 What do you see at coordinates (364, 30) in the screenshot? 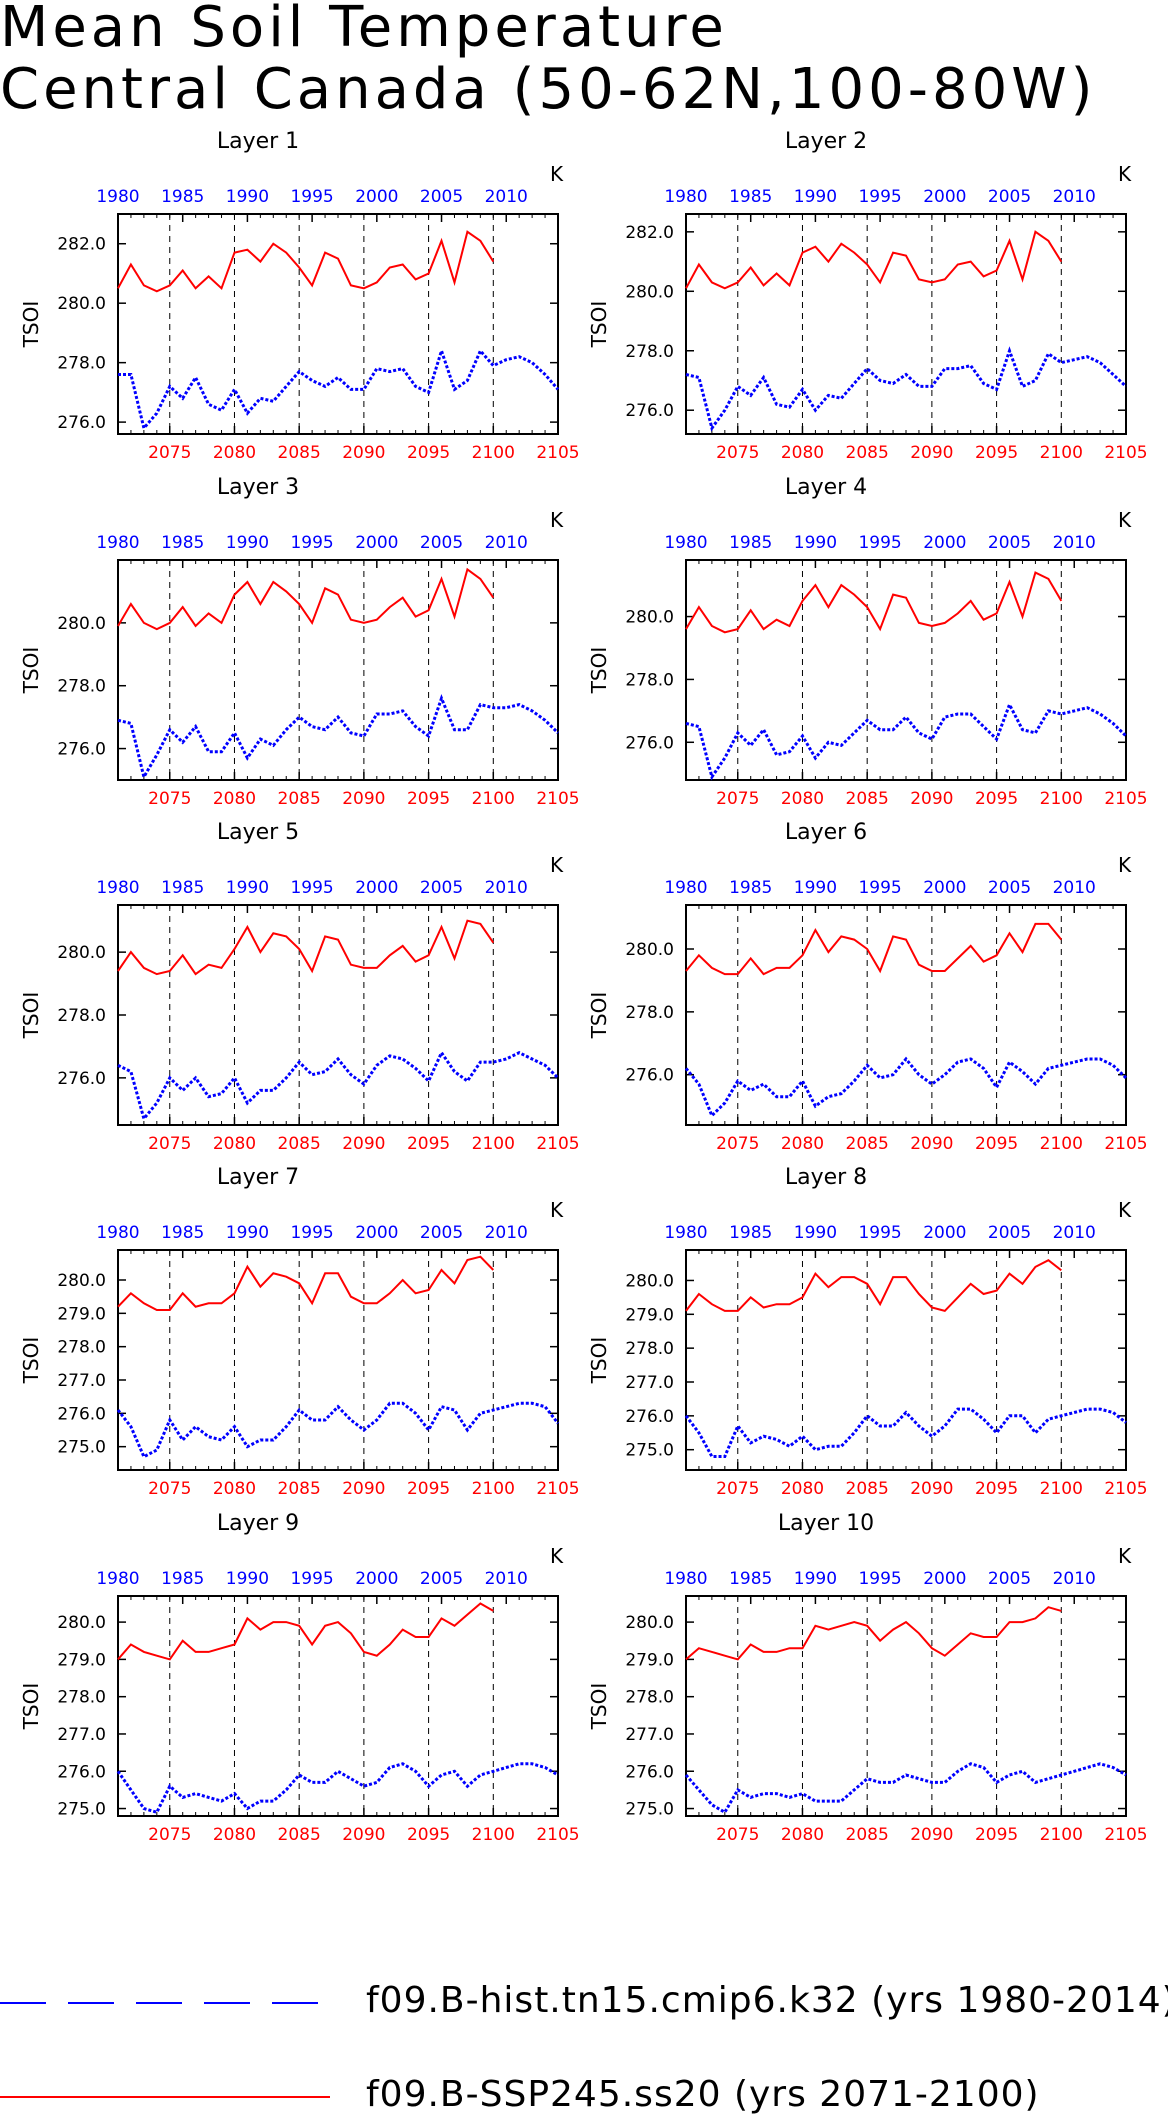
I see `figure-title-line-1: Mean Soil Temperature` at bounding box center [364, 30].